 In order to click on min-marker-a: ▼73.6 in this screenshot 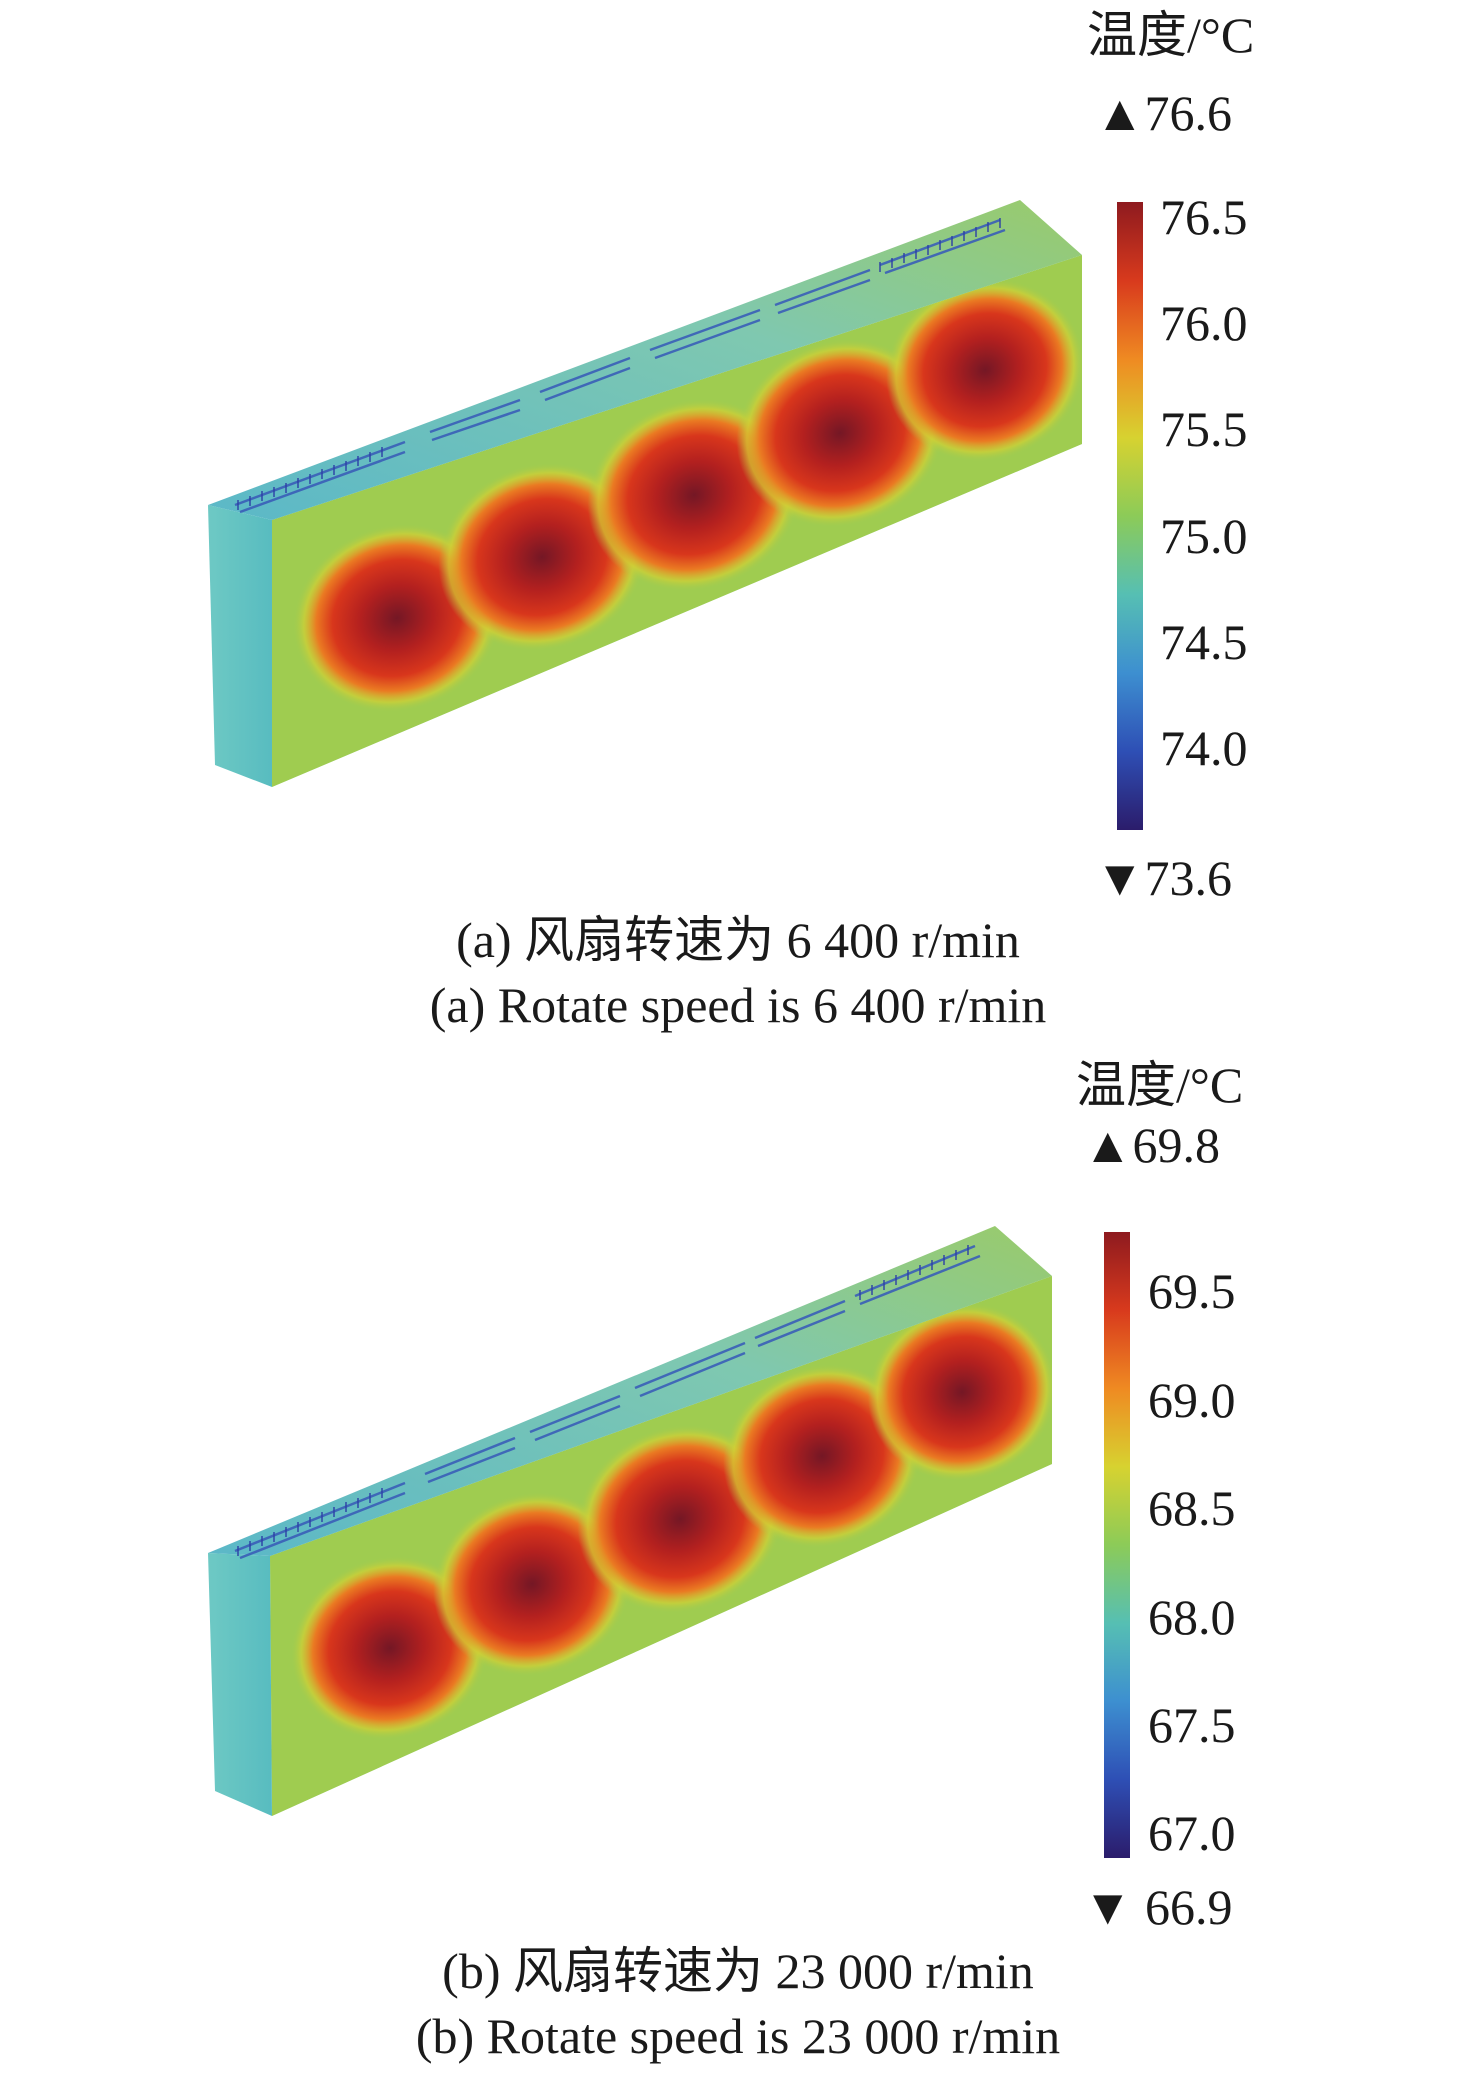, I will do `click(1163, 878)`.